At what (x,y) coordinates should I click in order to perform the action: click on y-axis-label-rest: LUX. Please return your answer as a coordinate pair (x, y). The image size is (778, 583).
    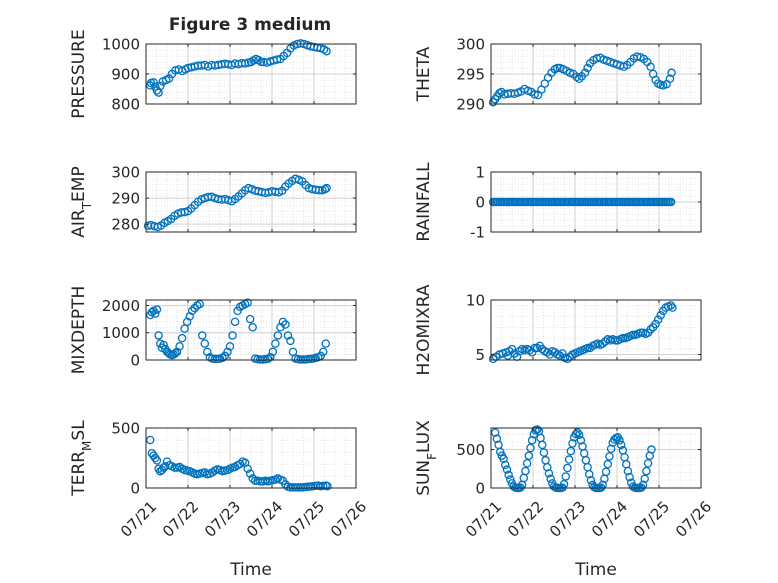
    Looking at the image, I should click on (424, 436).